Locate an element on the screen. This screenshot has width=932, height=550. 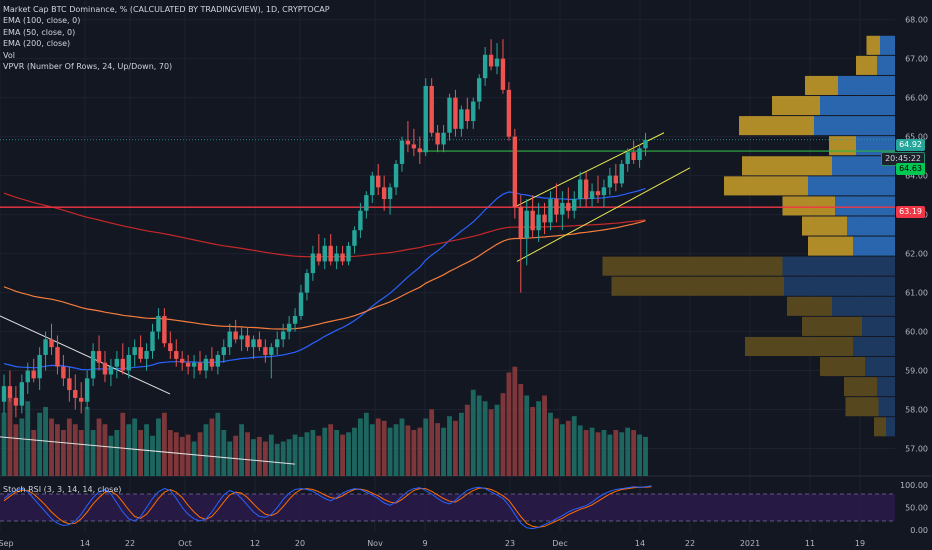
legend-ema100: EMA (100, close, 0) is located at coordinates (42, 21).